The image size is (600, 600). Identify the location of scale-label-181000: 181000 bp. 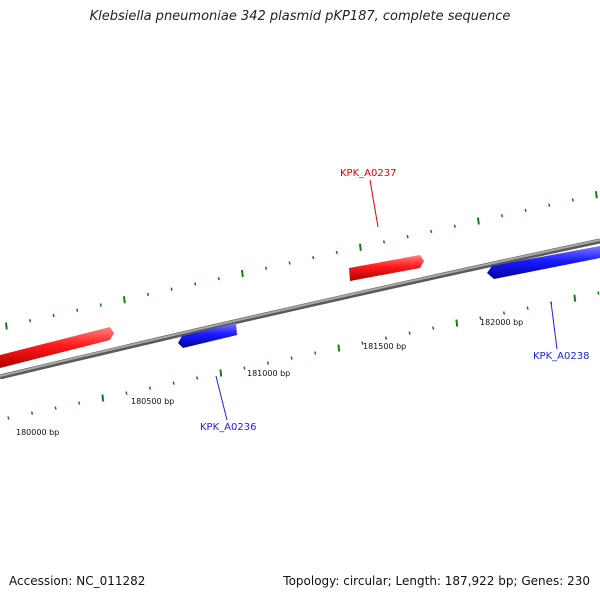
(268, 373).